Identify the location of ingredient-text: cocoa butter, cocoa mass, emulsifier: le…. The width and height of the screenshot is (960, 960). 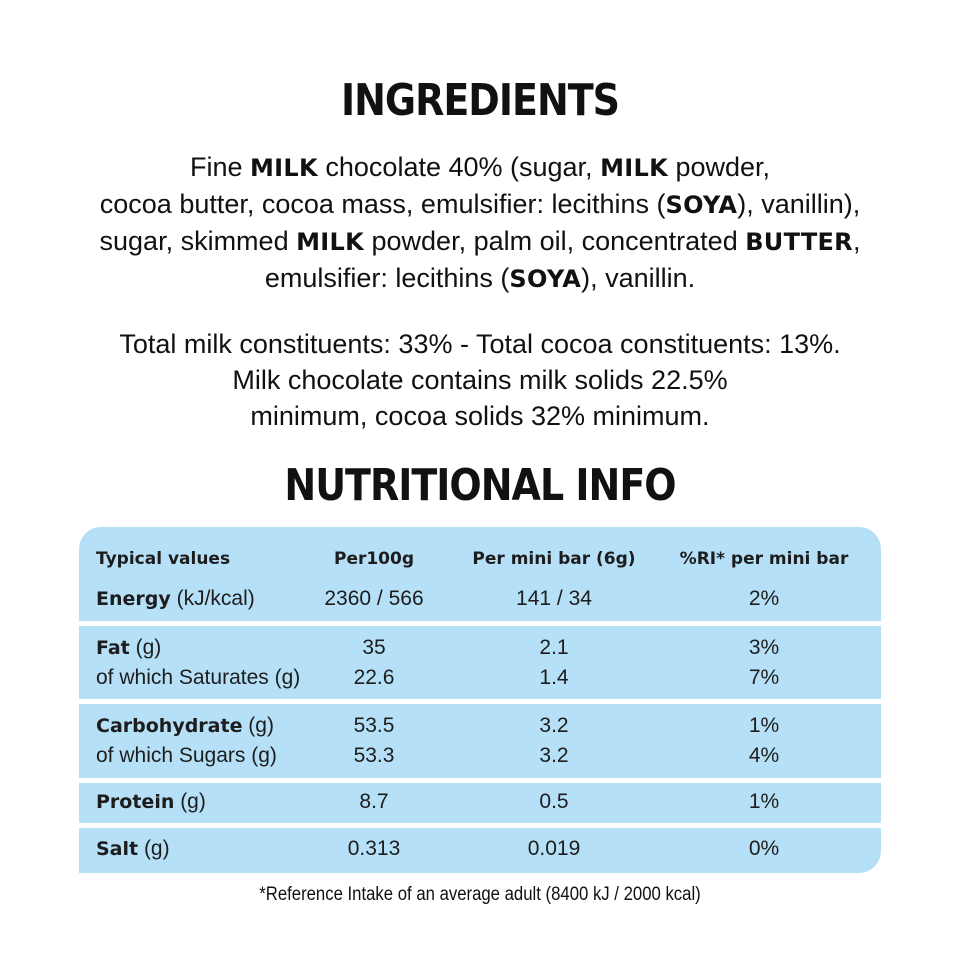
(382, 204).